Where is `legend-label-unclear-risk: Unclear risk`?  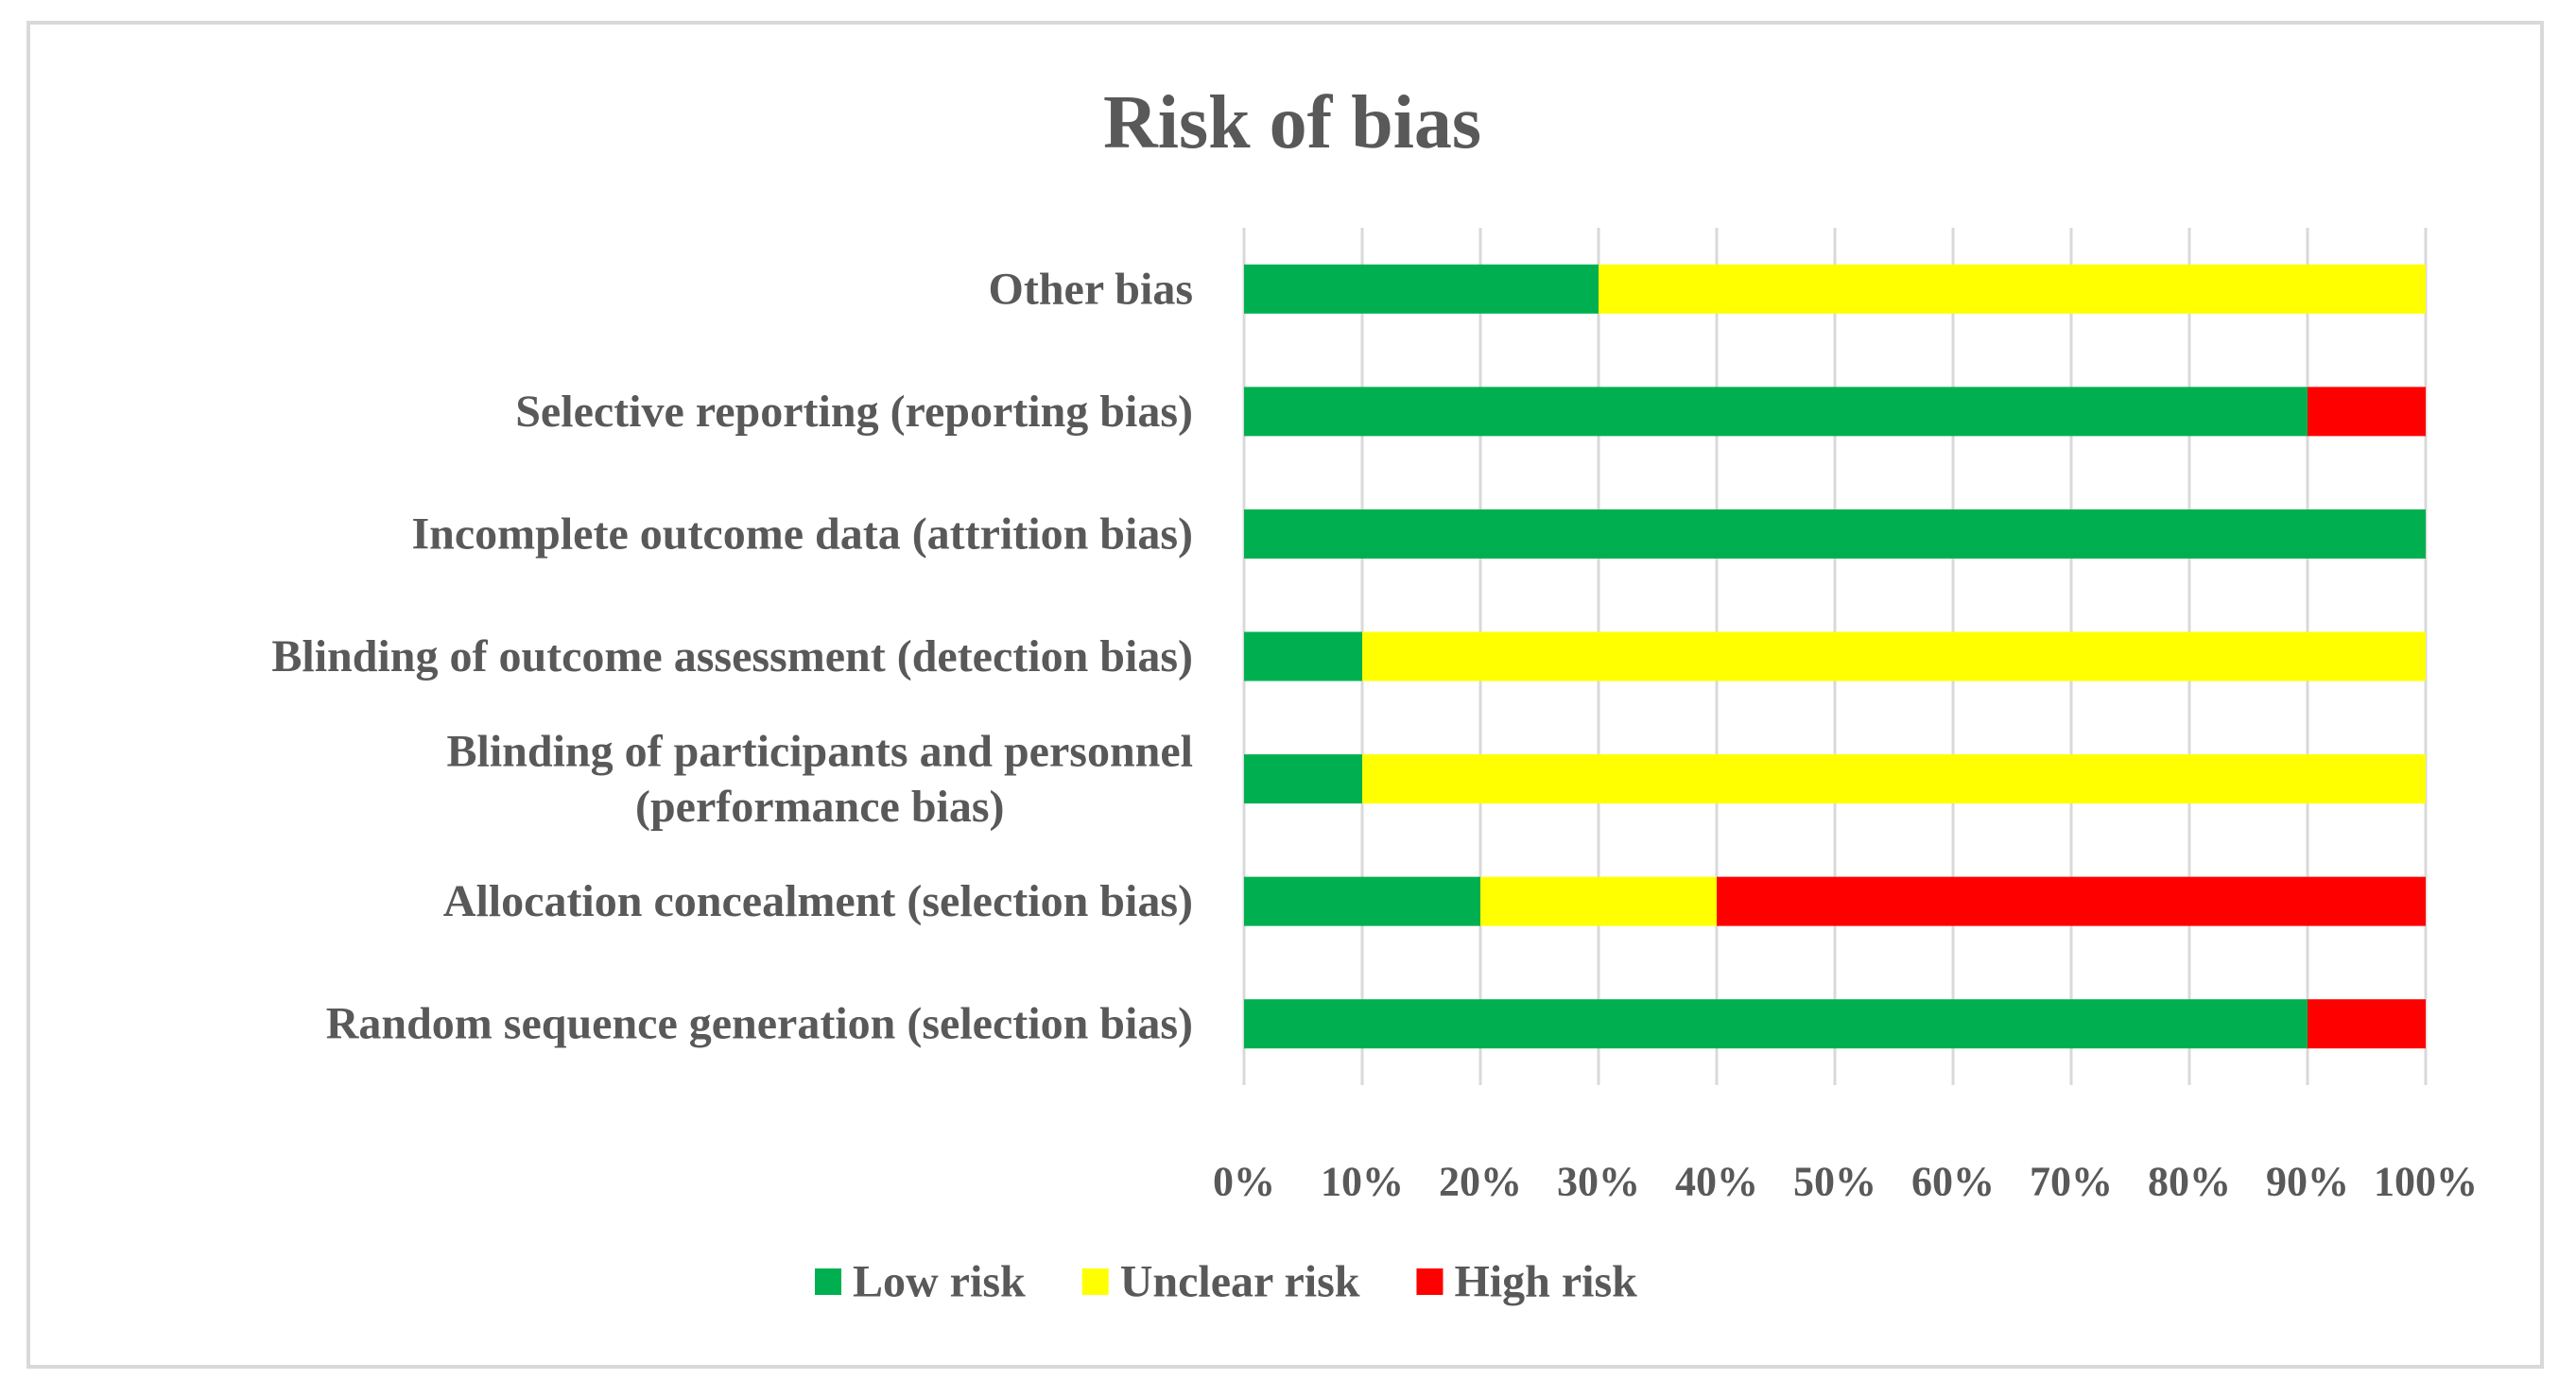
legend-label-unclear-risk: Unclear risk is located at coordinates (1240, 1282).